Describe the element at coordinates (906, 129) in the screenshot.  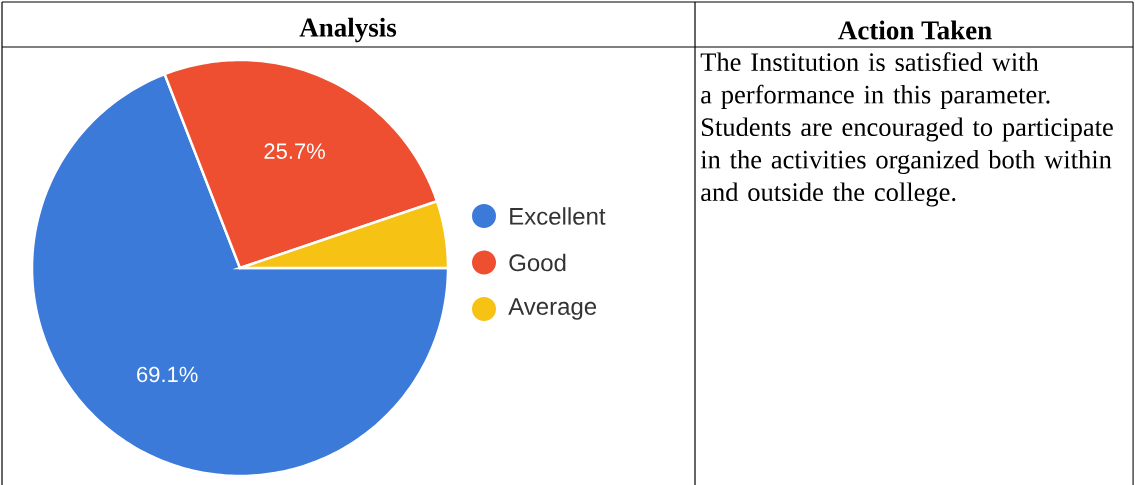
I see `text: The Institution is satisfied with a performance in this parameter. Students are encouraged to participate in the activities organized both within and outside the college.` at that location.